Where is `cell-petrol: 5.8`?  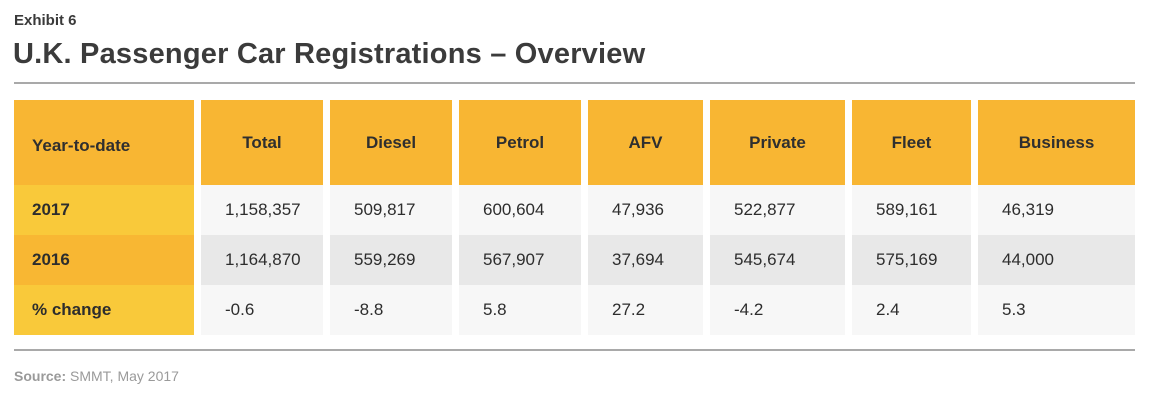 cell-petrol: 5.8 is located at coordinates (523, 310).